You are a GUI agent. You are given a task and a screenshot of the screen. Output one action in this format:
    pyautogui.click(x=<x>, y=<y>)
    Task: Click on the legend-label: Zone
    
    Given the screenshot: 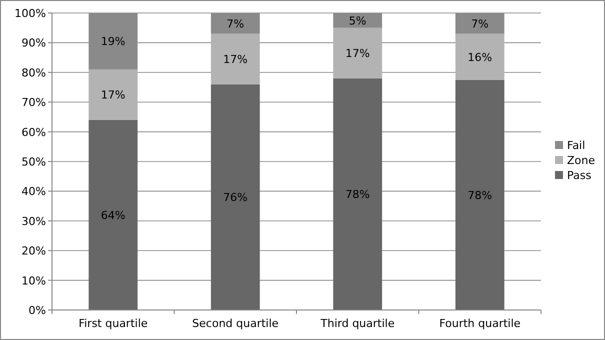 What is the action you would take?
    pyautogui.click(x=581, y=160)
    